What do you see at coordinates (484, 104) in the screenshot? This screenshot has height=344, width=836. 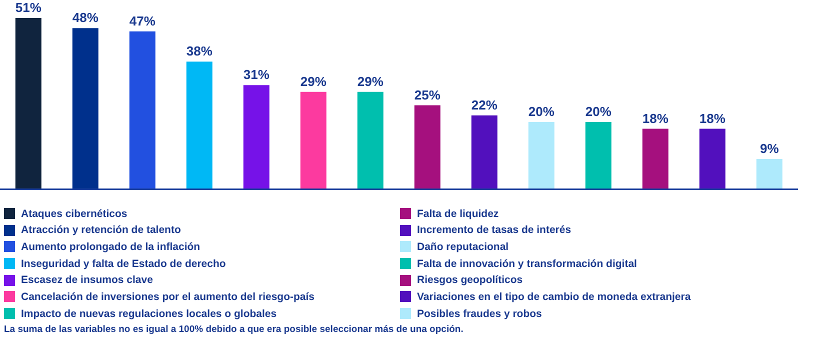 I see `data-label: 22%` at bounding box center [484, 104].